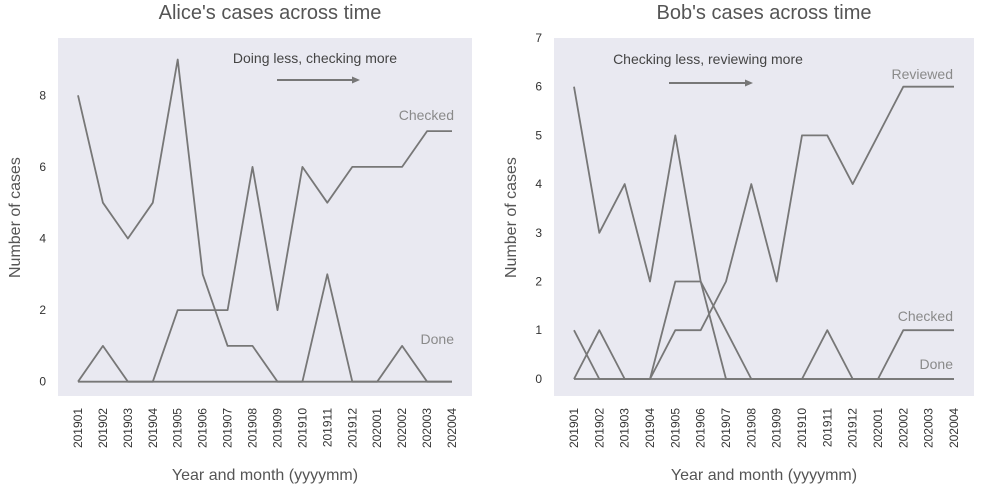 Image resolution: width=986 pixels, height=495 pixels. What do you see at coordinates (538, 330) in the screenshot?
I see `y-tick-label: 1` at bounding box center [538, 330].